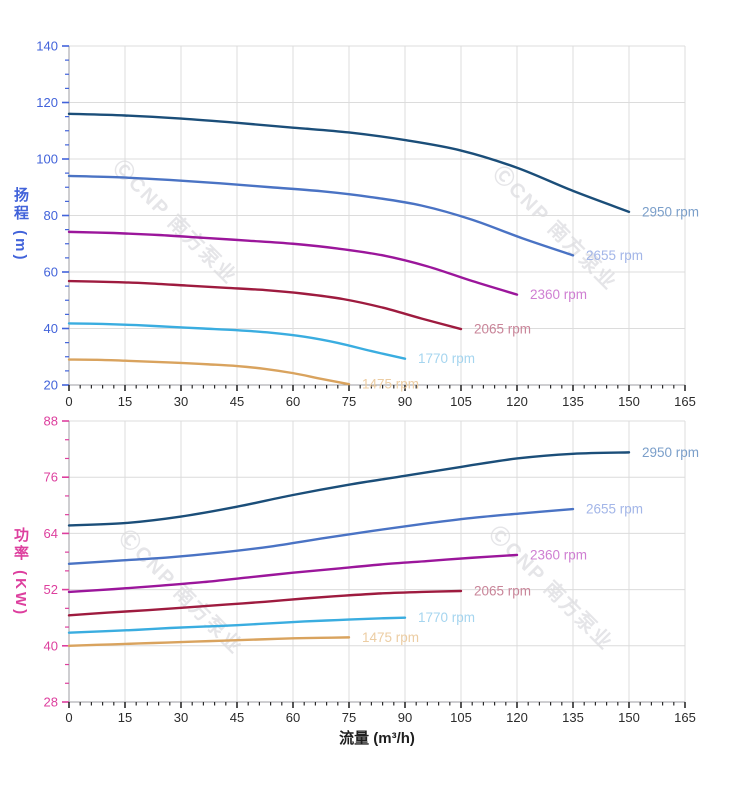 The width and height of the screenshot is (752, 797). What do you see at coordinates (237, 717) in the screenshot?
I see `power-x-tick-label: 45` at bounding box center [237, 717].